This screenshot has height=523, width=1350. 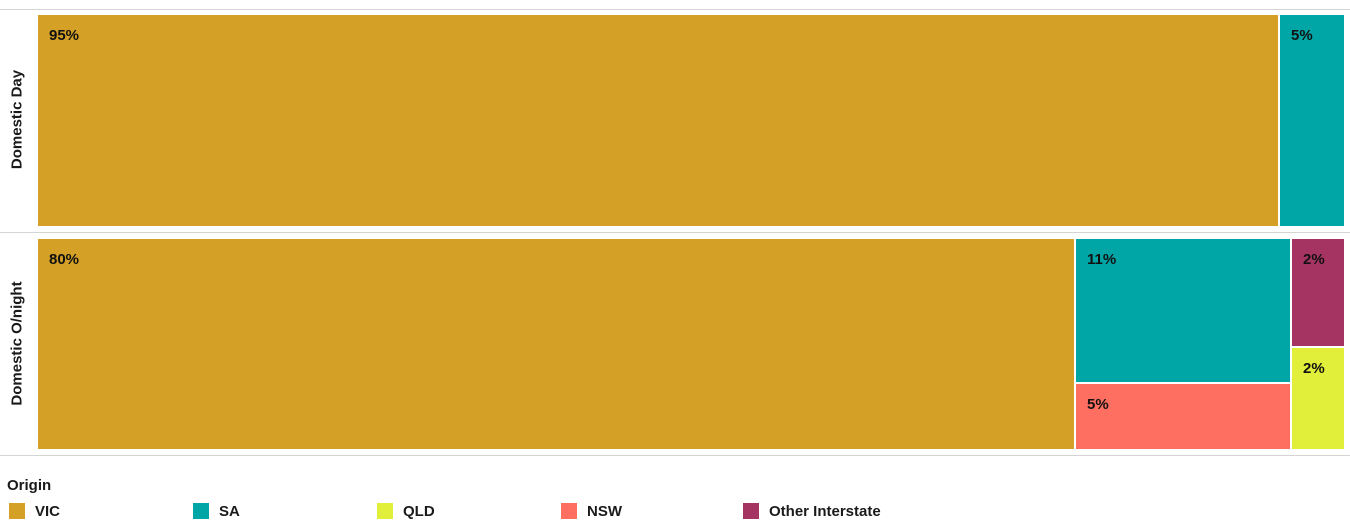 I want to click on legend-label: Other Interstate, so click(x=825, y=511).